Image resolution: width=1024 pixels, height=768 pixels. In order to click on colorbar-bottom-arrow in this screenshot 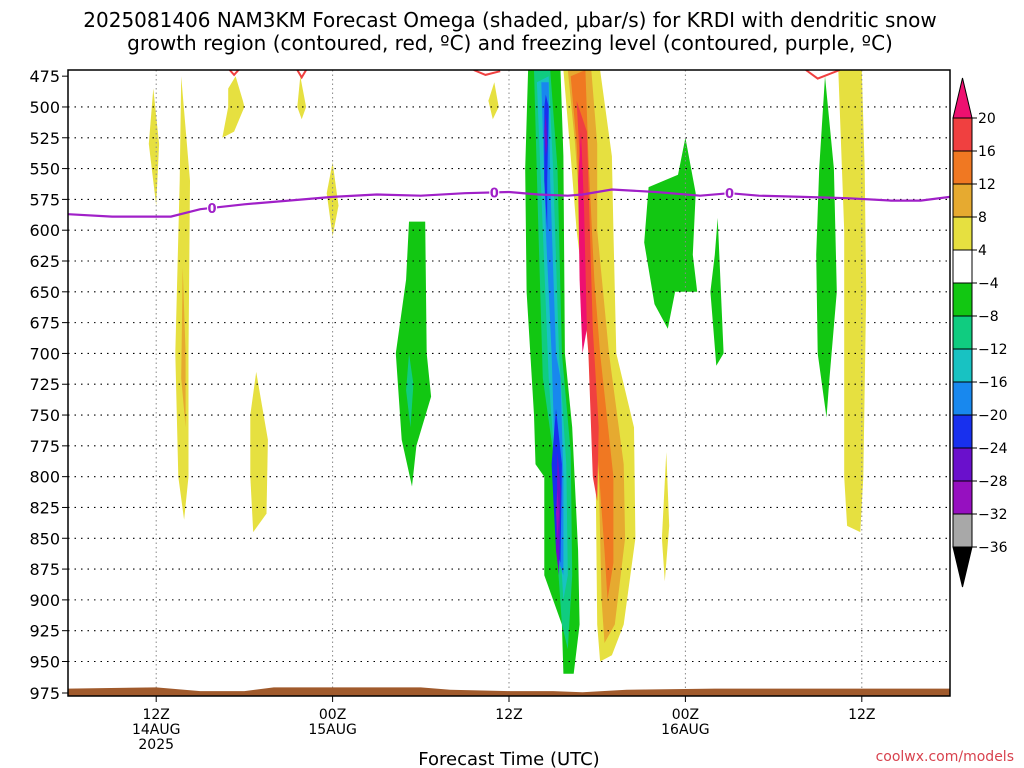, I will do `click(962, 567)`.